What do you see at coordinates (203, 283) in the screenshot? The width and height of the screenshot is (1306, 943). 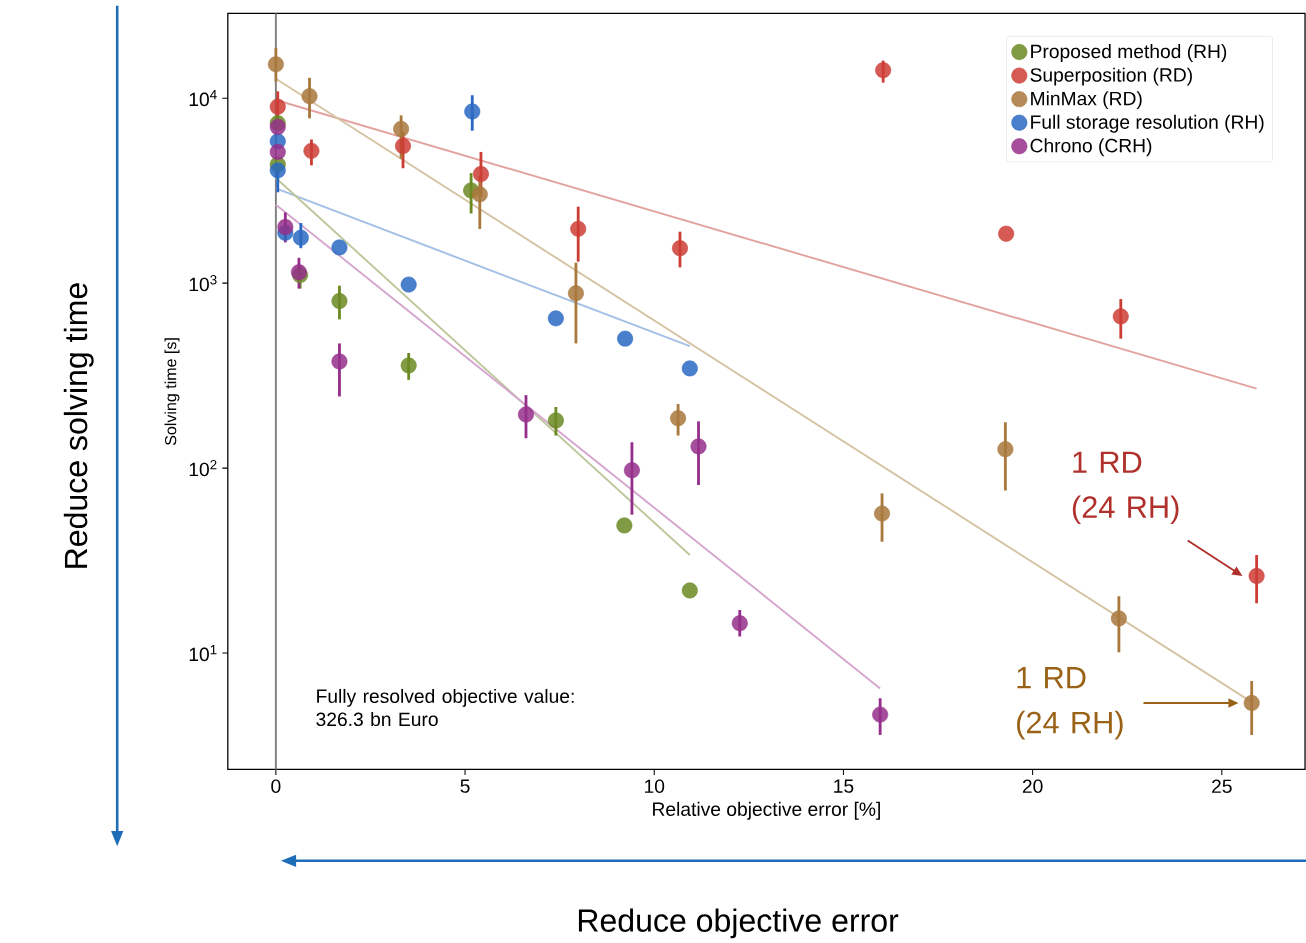 I see `y-tick-label: 10$^{3}$` at bounding box center [203, 283].